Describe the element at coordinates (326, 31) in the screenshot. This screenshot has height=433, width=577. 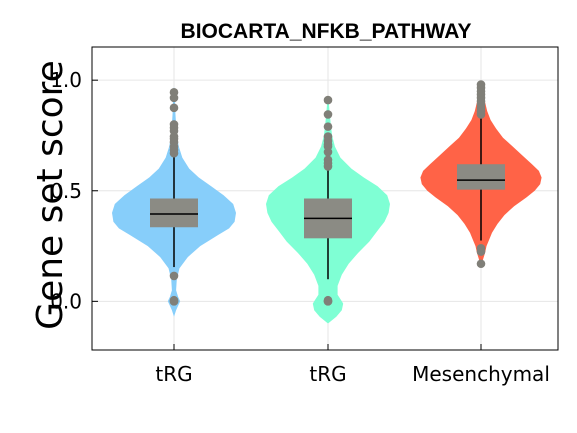
I see `chart-title: BIOCARTA_NFKB_PATHWAY` at that location.